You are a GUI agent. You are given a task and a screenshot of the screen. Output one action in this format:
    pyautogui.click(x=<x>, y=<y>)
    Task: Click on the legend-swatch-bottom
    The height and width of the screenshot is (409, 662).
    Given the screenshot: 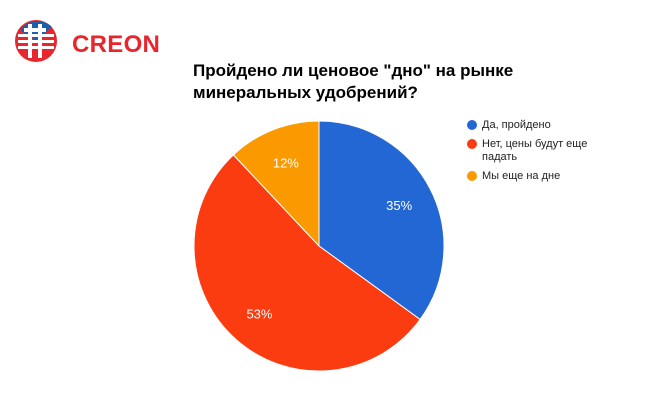 What is the action you would take?
    pyautogui.click(x=472, y=176)
    